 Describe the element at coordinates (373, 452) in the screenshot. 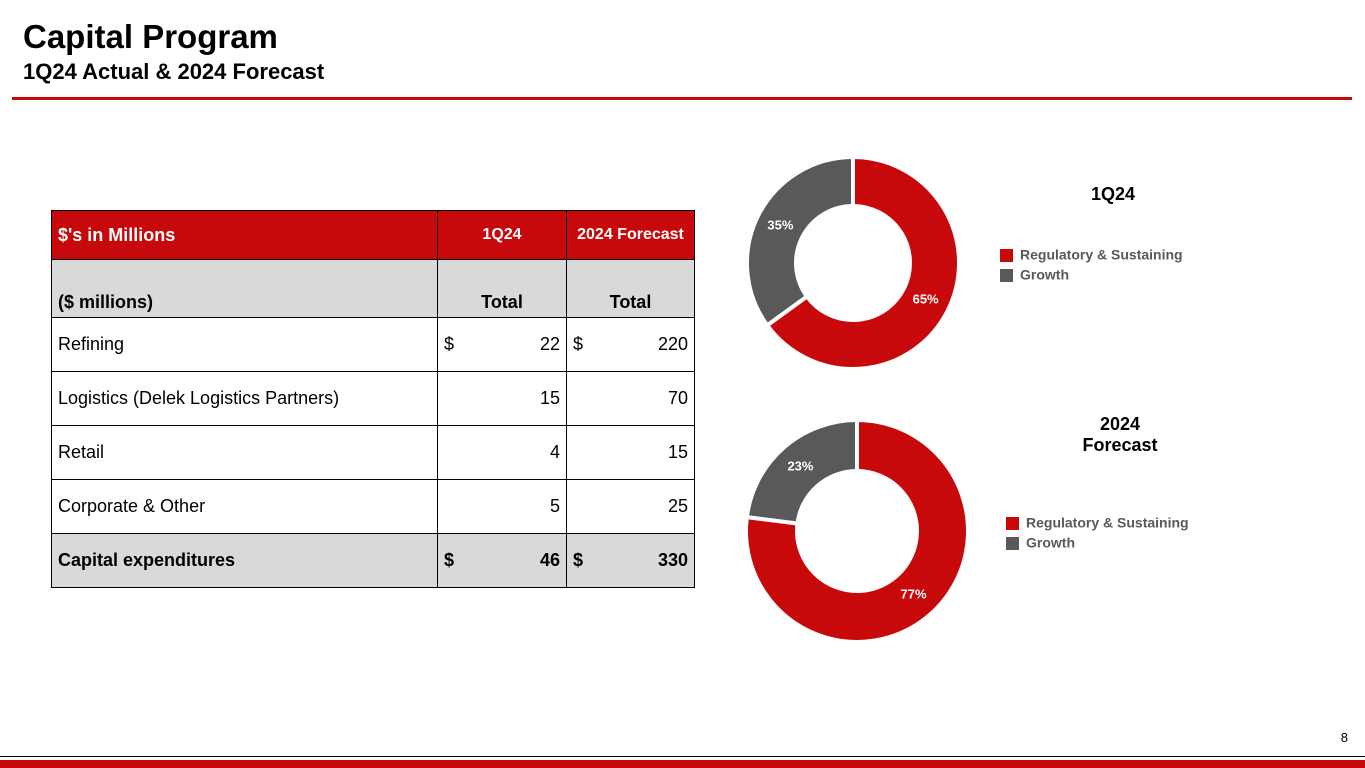

I see `table-row: Retail 4 15` at that location.